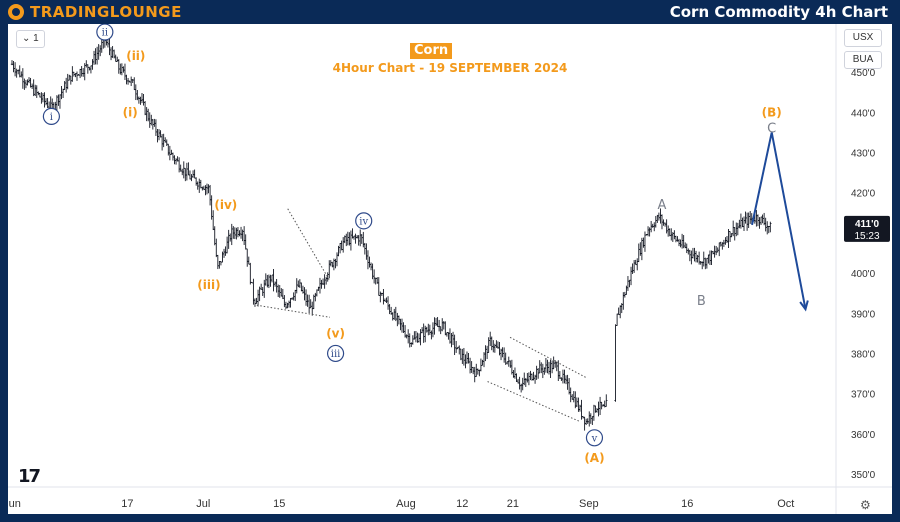  What do you see at coordinates (863, 113) in the screenshot?
I see `y-tick-label: 440'0` at bounding box center [863, 113].